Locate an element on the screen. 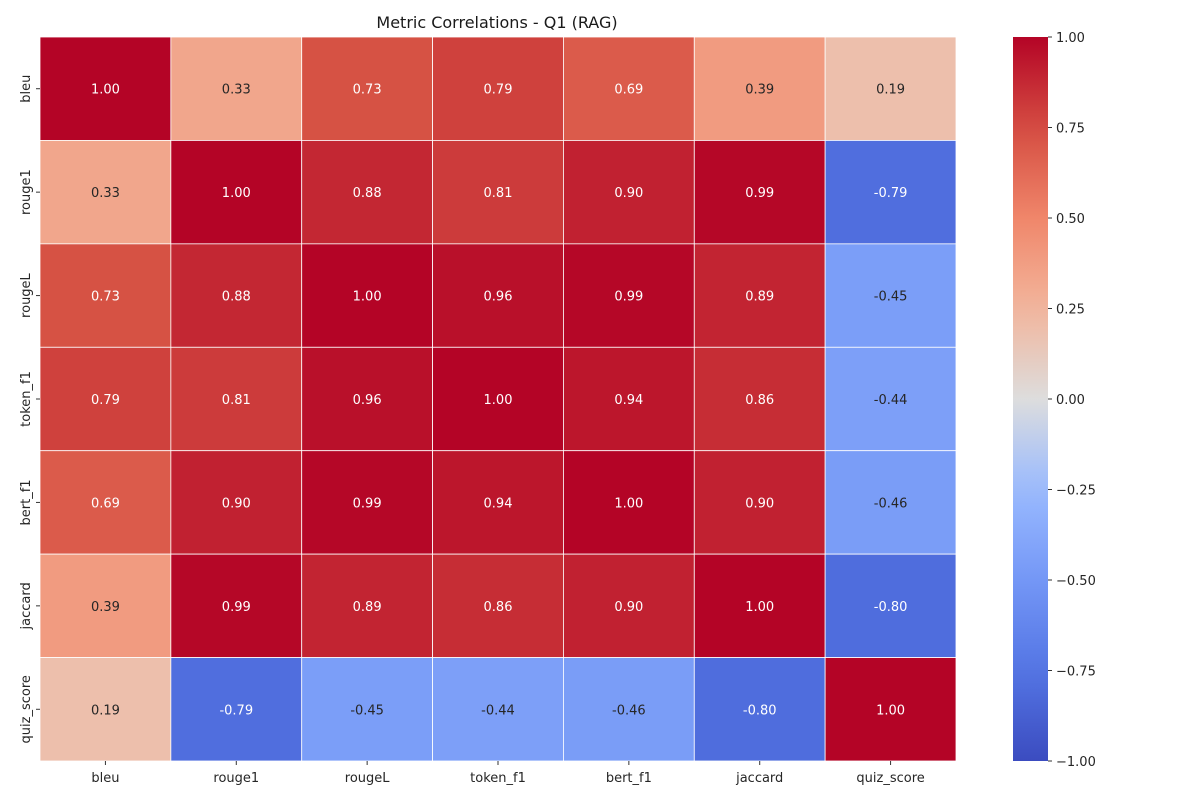 This screenshot has width=1200, height=804. heatmap-cell-token_f1-jaccard is located at coordinates (759, 399).